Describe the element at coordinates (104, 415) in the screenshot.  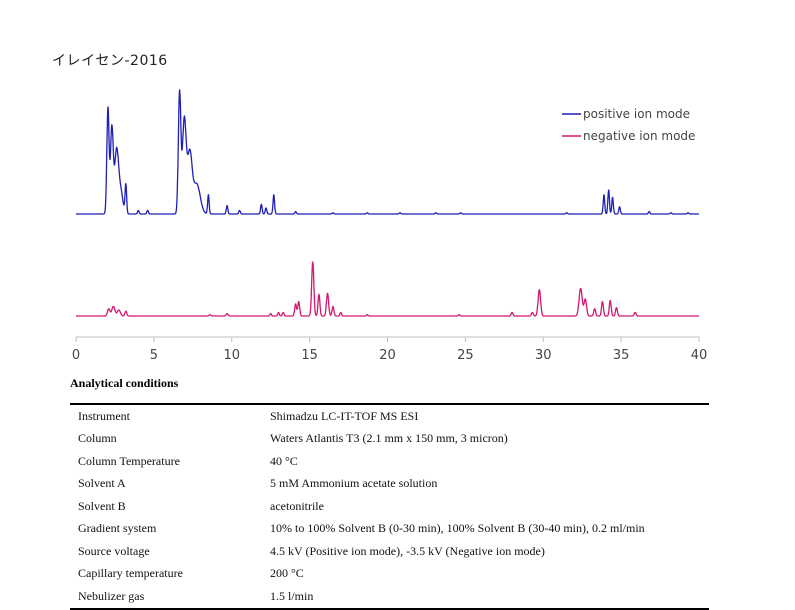
I see `condition-label: Instrument` at that location.